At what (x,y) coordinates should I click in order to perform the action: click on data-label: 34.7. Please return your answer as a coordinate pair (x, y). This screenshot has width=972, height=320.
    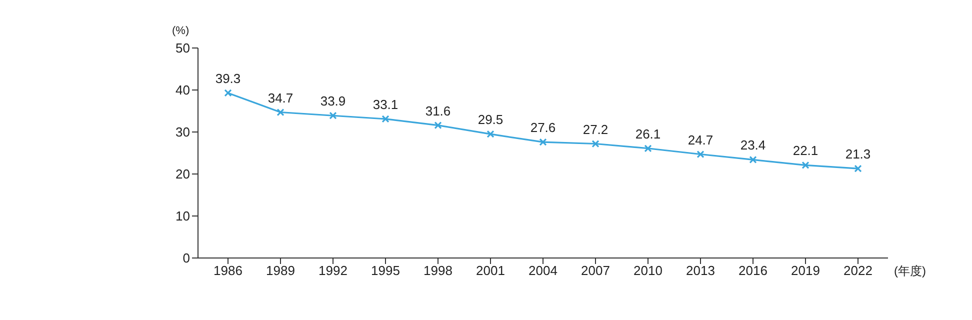
    Looking at the image, I should click on (281, 98).